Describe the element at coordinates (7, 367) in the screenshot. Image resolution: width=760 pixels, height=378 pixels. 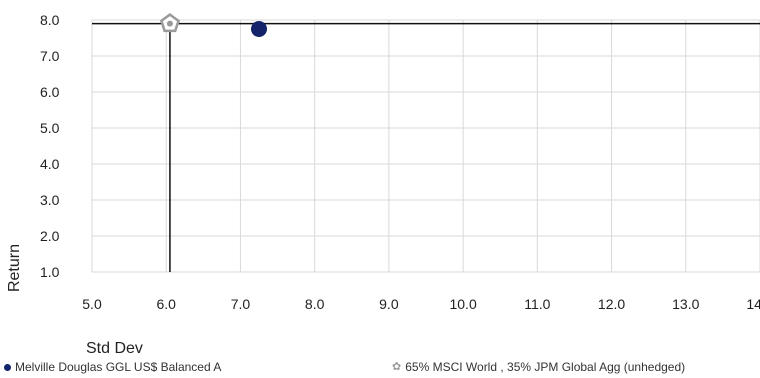
I see `circle-marker-icon` at that location.